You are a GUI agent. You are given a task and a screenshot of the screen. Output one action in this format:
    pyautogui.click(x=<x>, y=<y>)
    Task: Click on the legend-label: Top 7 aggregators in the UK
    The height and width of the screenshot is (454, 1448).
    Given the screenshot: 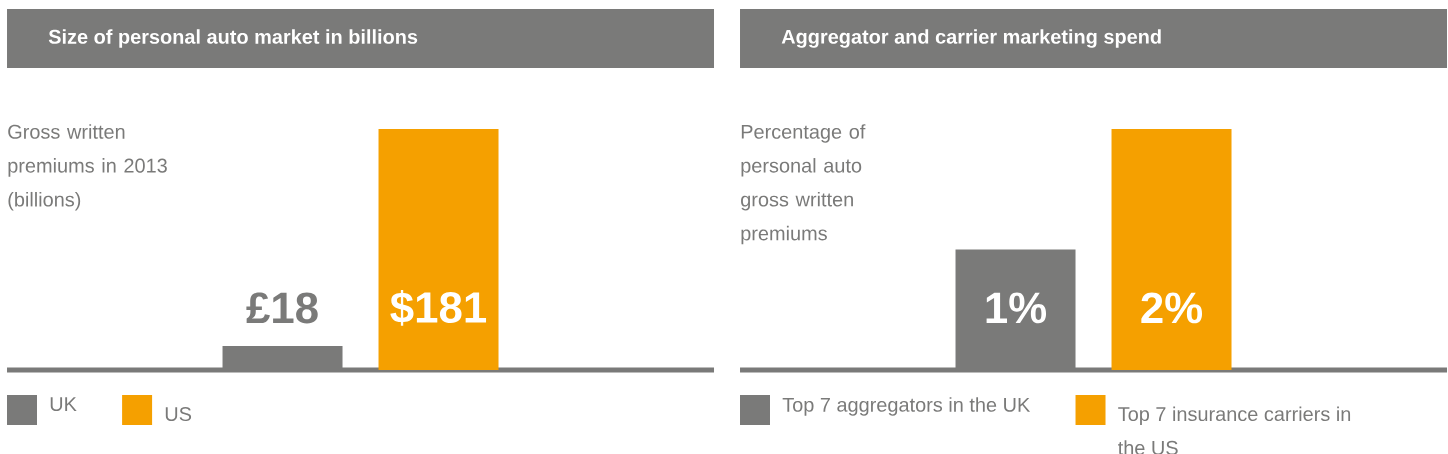 What is the action you would take?
    pyautogui.click(x=906, y=406)
    